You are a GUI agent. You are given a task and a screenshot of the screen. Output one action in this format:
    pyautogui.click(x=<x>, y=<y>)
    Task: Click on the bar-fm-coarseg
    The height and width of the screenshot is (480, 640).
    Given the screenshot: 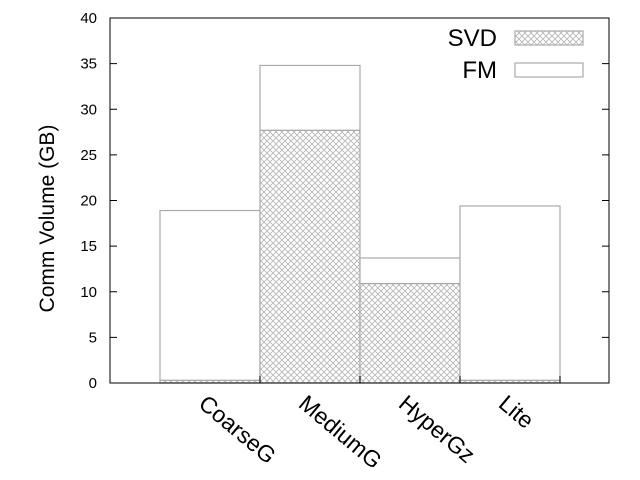 What is the action you would take?
    pyautogui.click(x=210, y=295)
    